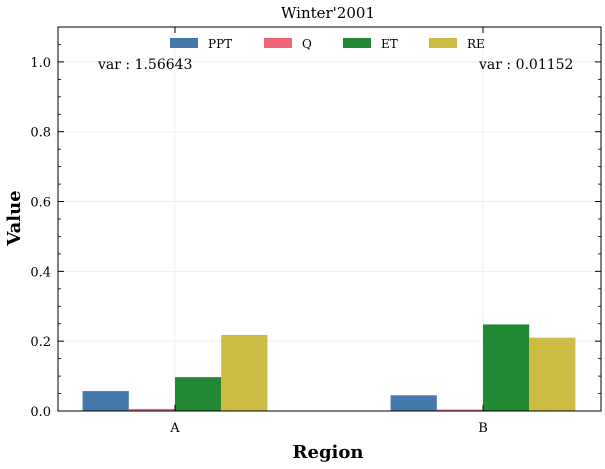 Image resolution: width=605 pixels, height=469 pixels. What do you see at coordinates (40, 133) in the screenshot?
I see `y-tick-label: 0.8` at bounding box center [40, 133].